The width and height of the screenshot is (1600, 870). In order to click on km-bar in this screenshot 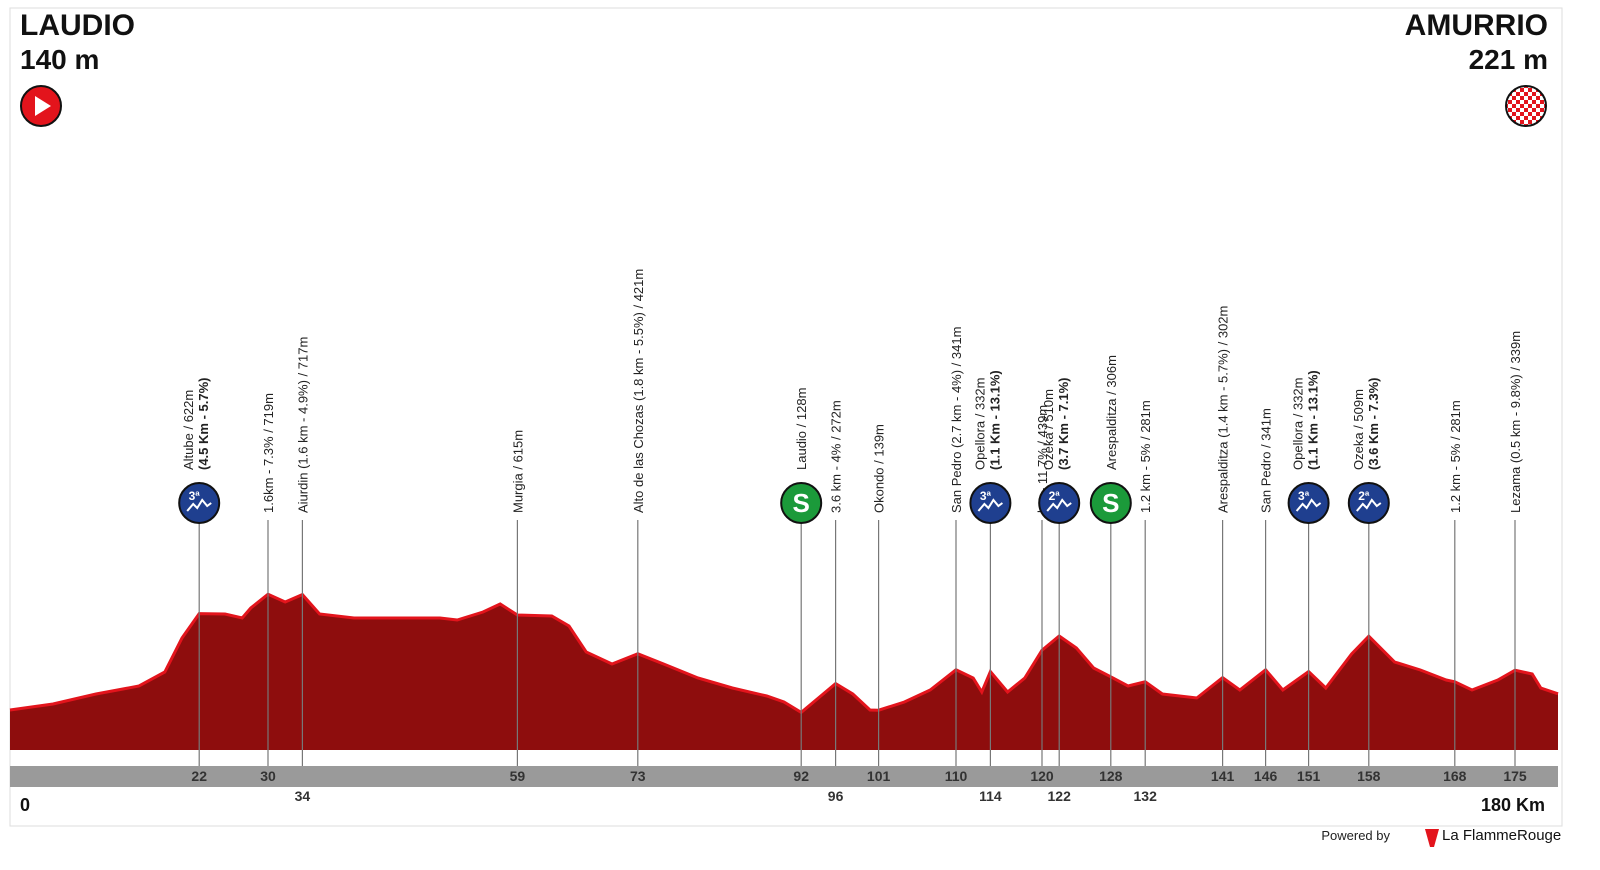, I will do `click(784, 776)`.